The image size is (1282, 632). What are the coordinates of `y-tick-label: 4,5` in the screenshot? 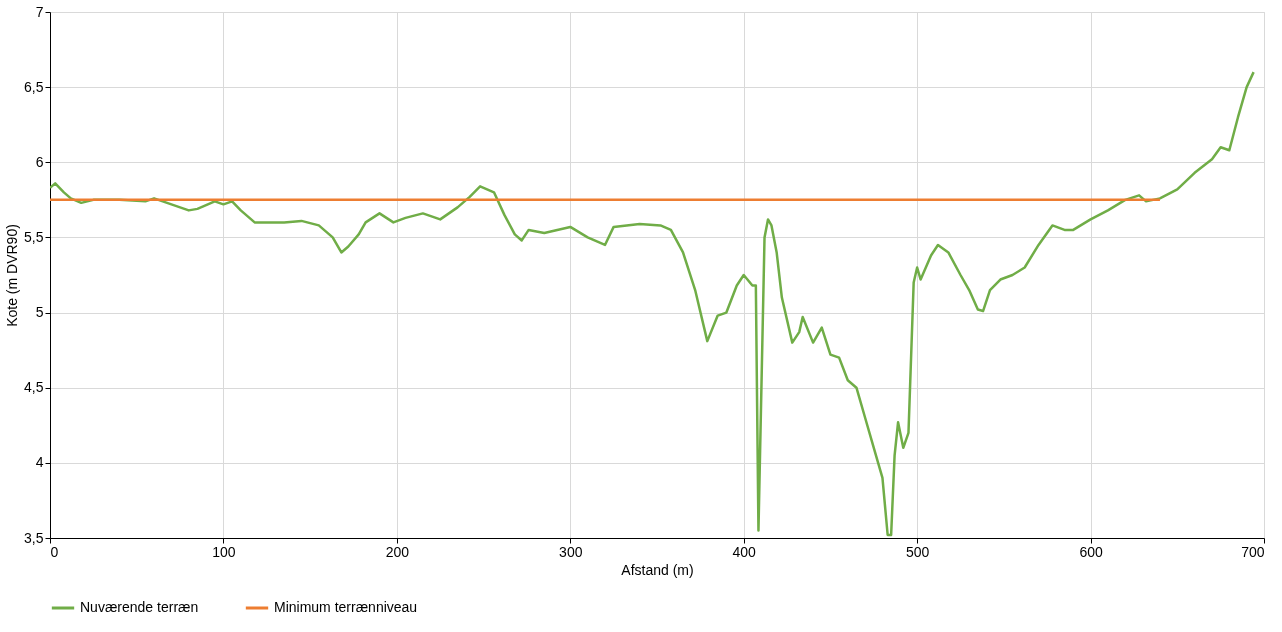 It's located at (34, 387).